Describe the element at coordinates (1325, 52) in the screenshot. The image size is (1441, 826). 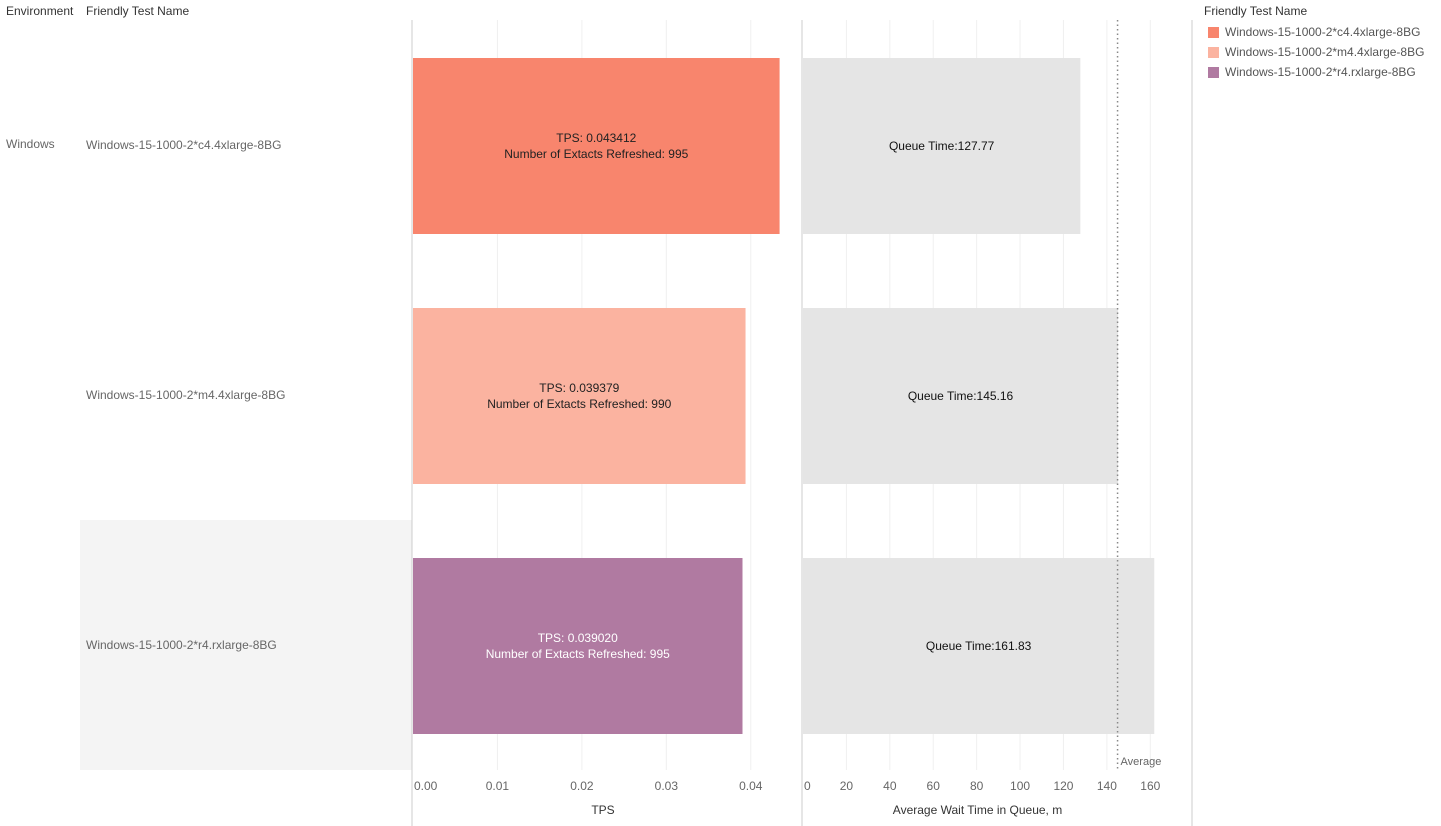
I see `legend-label: Windows-15-1000-2*m4.4xlarge-8BG` at that location.